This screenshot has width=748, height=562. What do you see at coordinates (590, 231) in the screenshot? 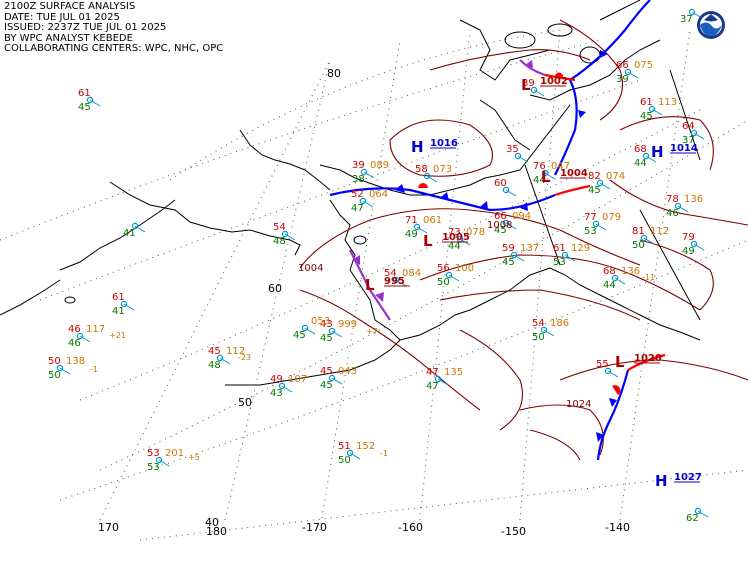
I see `station-dewpoint: 53` at bounding box center [590, 231].